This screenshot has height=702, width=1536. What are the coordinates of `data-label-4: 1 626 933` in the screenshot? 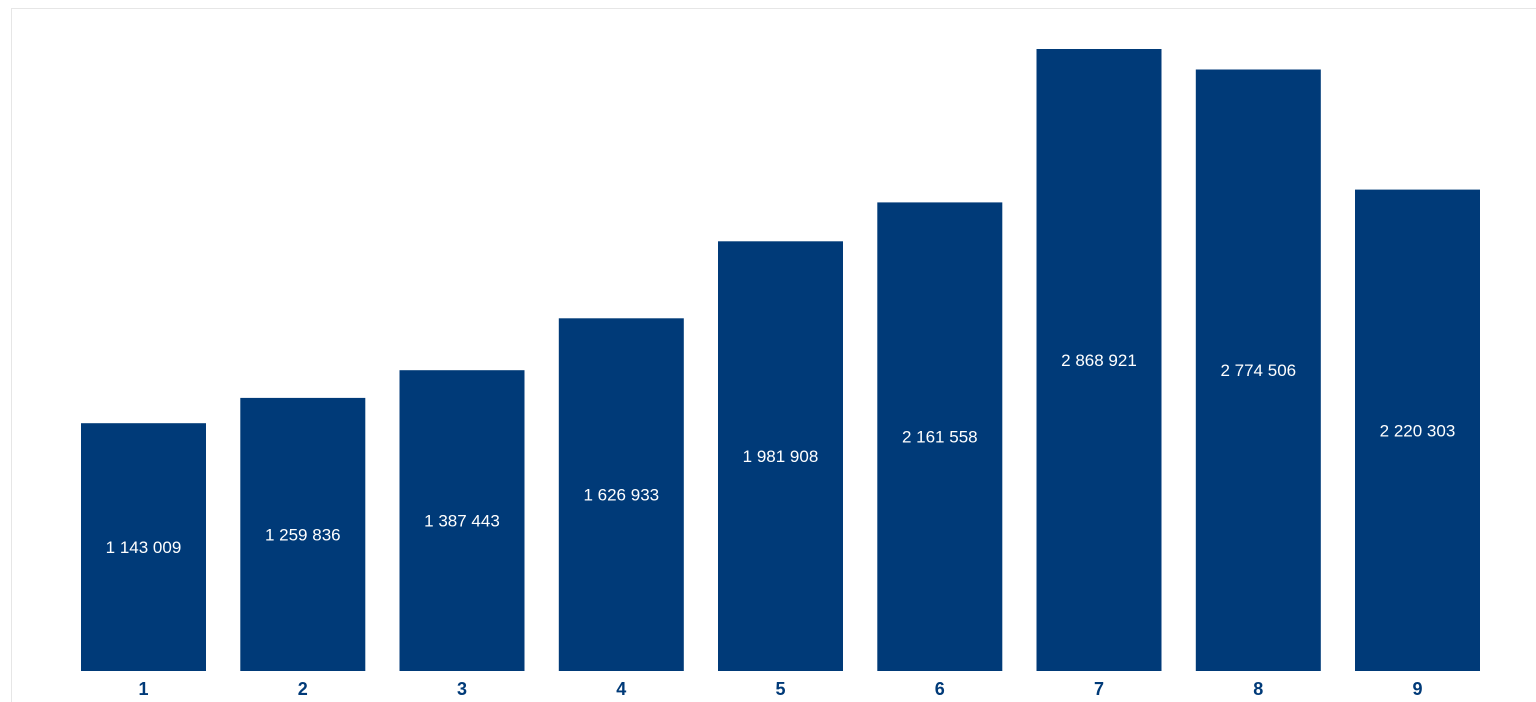 It's located at (621, 495).